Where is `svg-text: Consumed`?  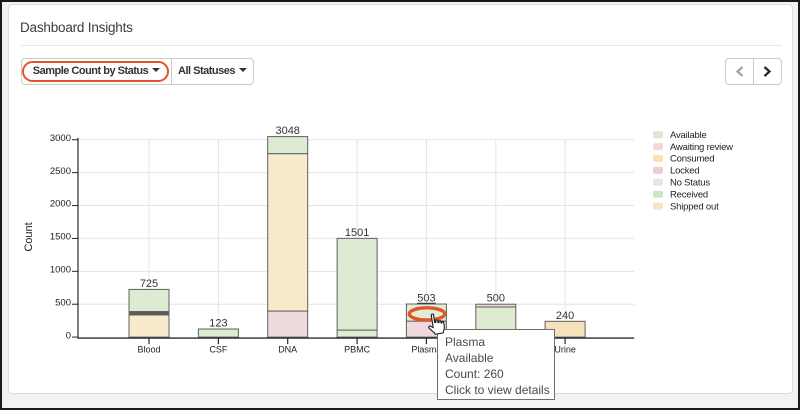 svg-text: Consumed is located at coordinates (692, 159).